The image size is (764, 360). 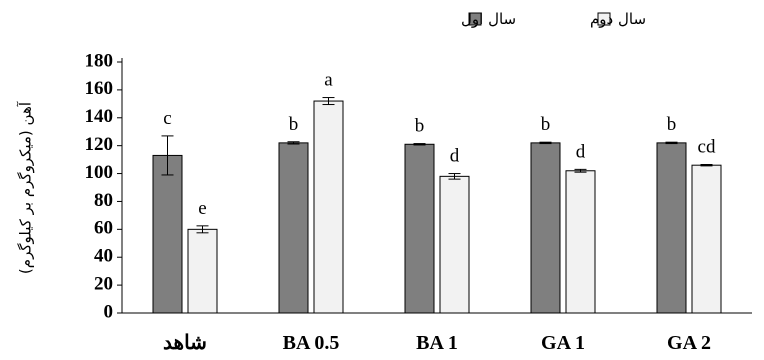 What do you see at coordinates (311, 343) in the screenshot?
I see `x-tick-label: BA 0.5` at bounding box center [311, 343].